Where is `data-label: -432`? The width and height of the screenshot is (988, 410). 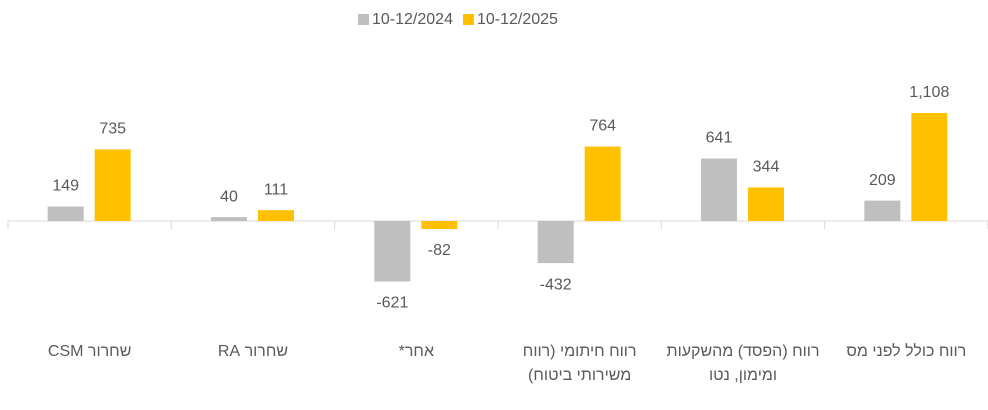 data-label: -432 is located at coordinates (556, 284).